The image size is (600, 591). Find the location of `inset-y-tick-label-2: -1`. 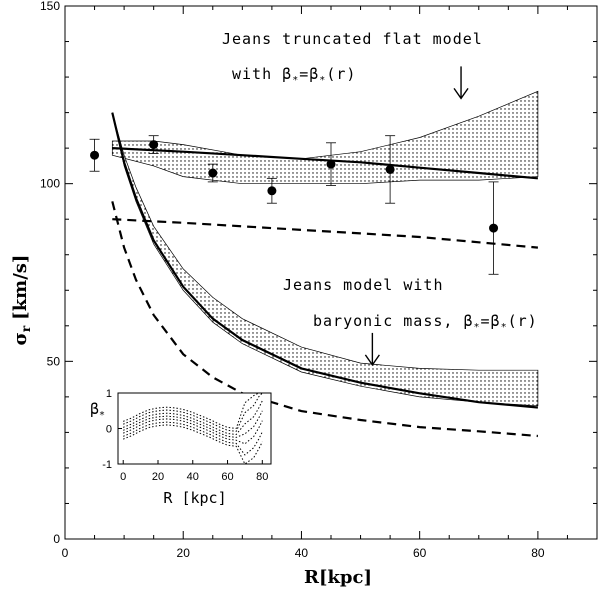

inset-y-tick-label-2: -1 is located at coordinates (107, 465).